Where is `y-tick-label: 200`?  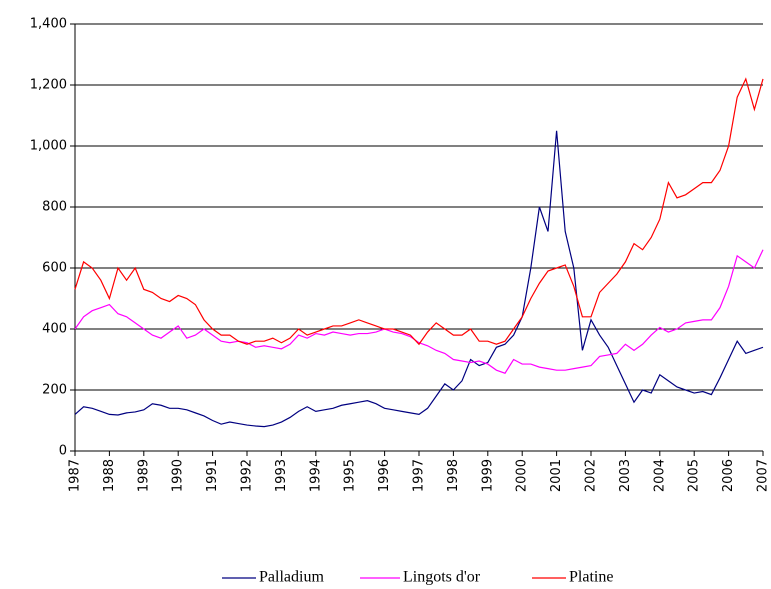
y-tick-label: 200 is located at coordinates (54, 390).